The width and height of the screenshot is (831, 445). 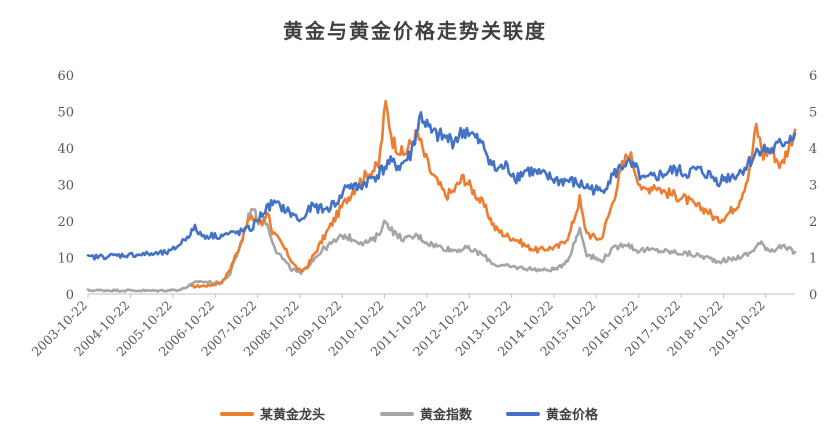 What do you see at coordinates (70, 295) in the screenshot?
I see `y-left-tick-label: 0` at bounding box center [70, 295].